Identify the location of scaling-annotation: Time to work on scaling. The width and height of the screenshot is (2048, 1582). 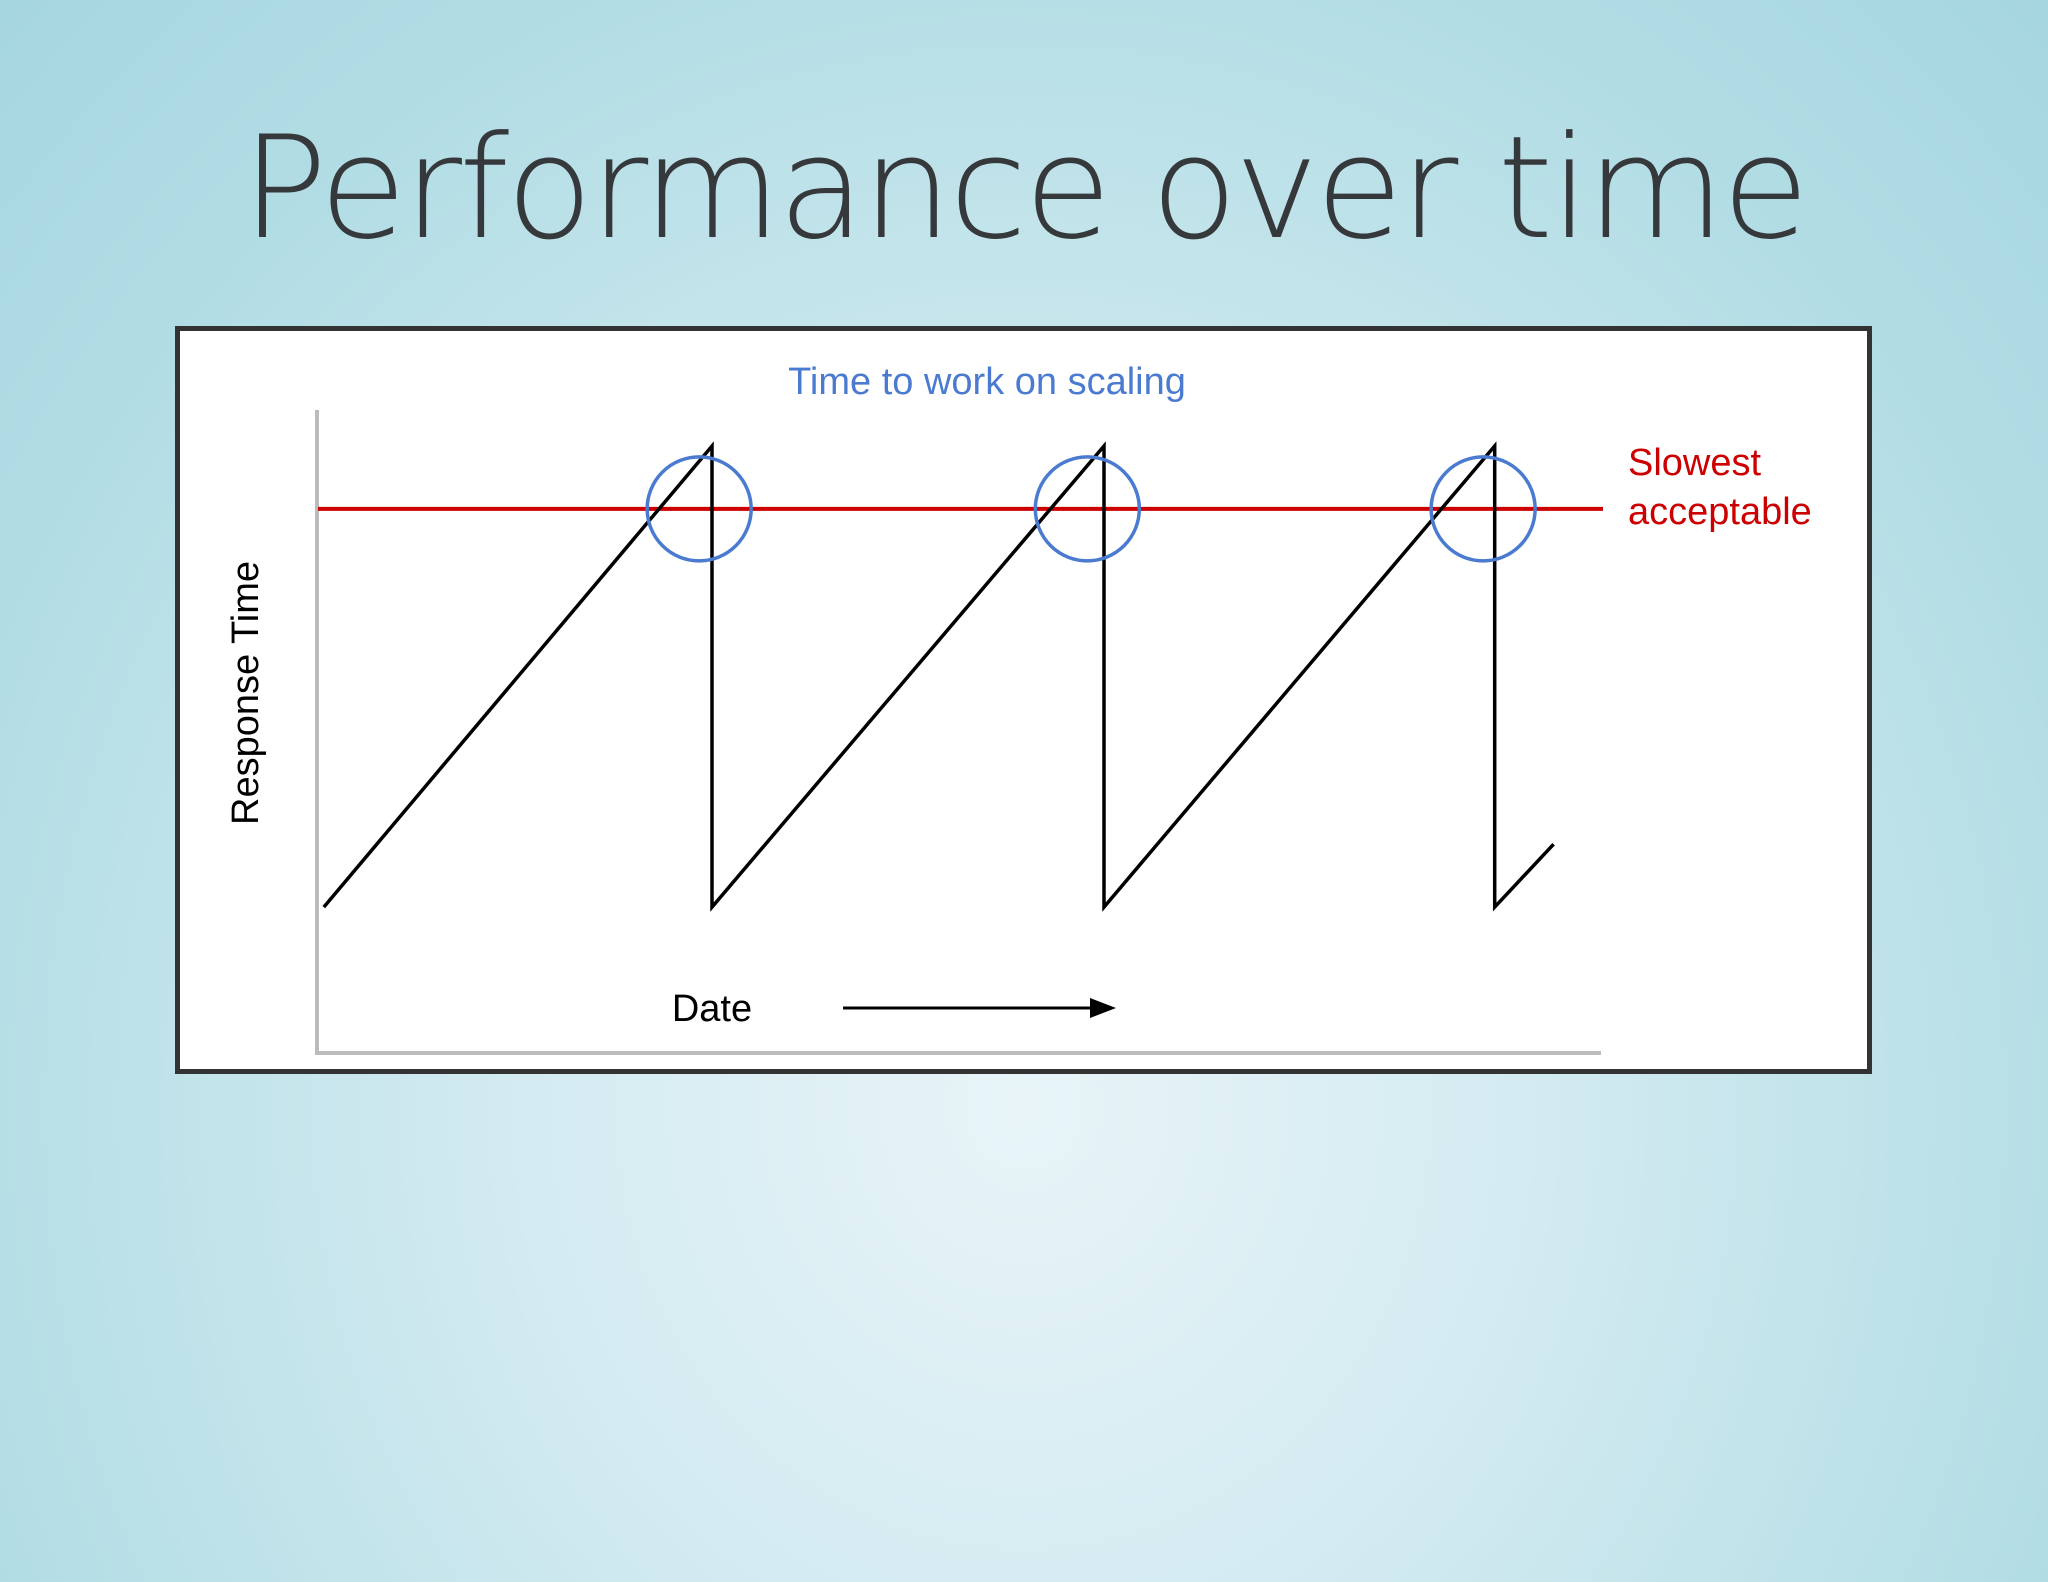
(987, 382).